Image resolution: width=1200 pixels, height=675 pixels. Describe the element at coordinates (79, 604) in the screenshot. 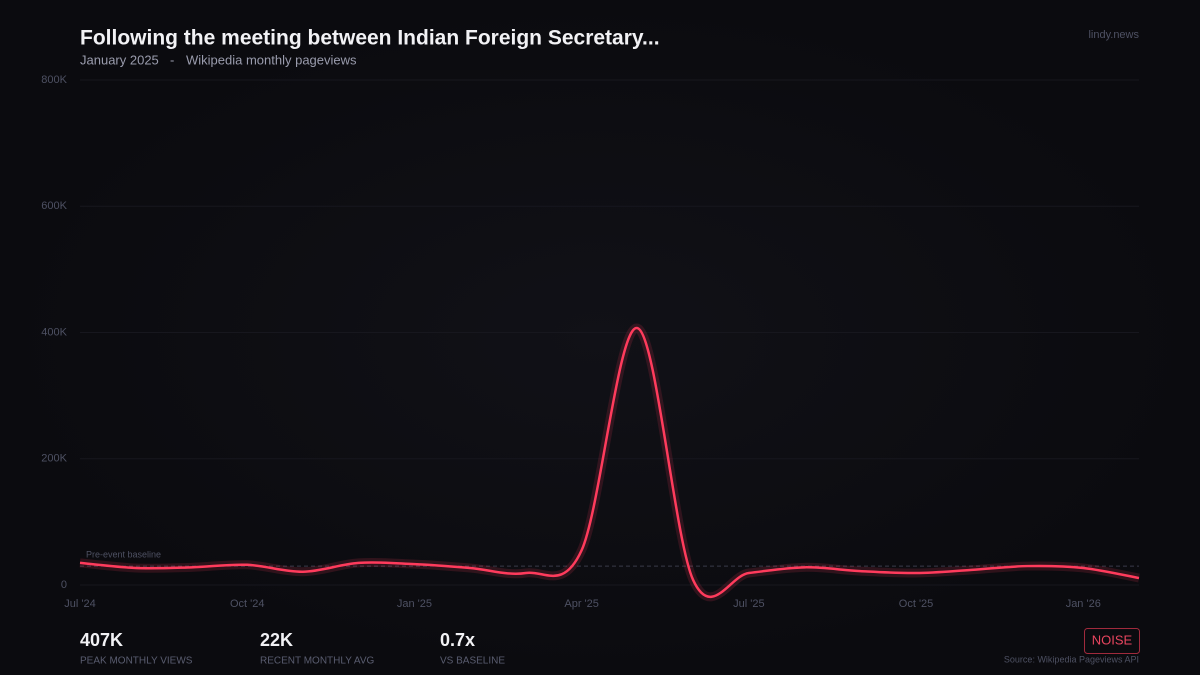

I see `x-tick-label: Jul '24` at that location.